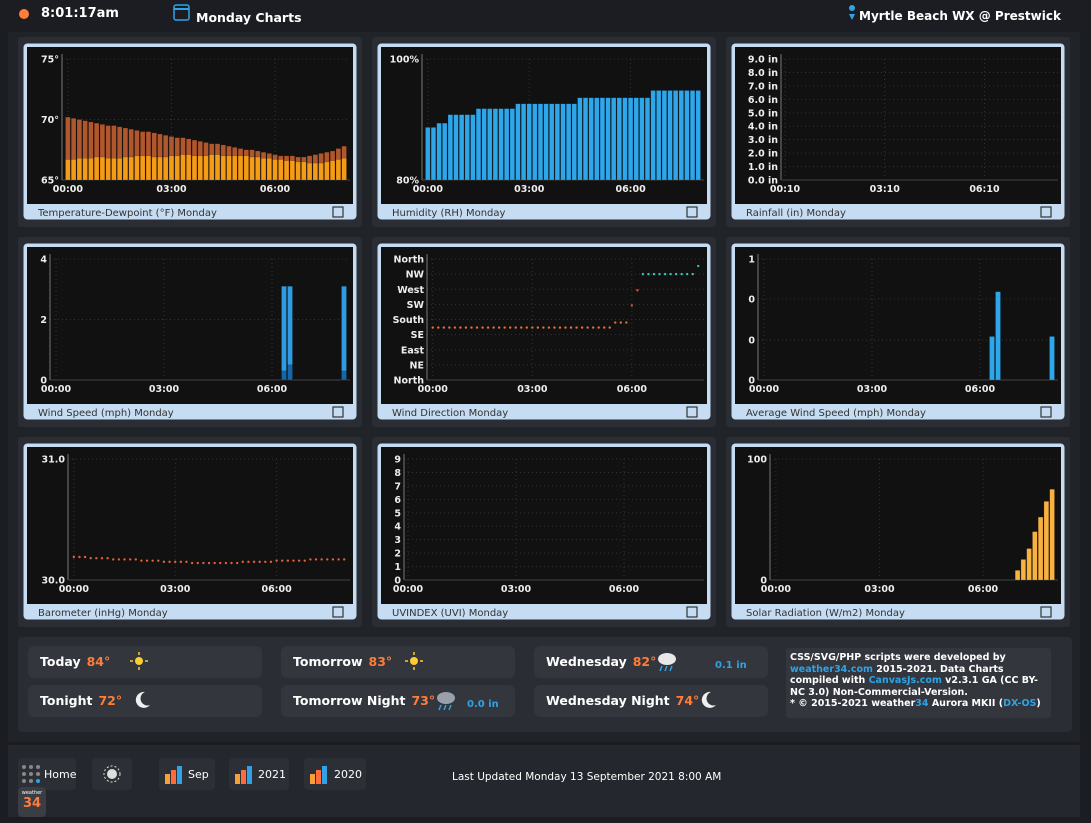 Image resolution: width=1091 pixels, height=823 pixels. What do you see at coordinates (825, 613) in the screenshot?
I see `chart-caption: Solar Radiation (W/m2) Monday` at bounding box center [825, 613].